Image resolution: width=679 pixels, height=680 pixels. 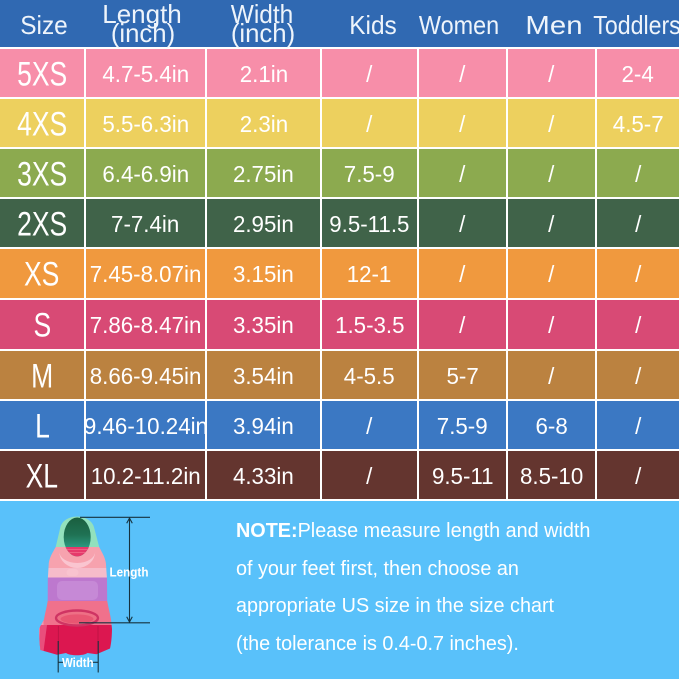 I want to click on svg-text: Width, so click(x=78, y=662).